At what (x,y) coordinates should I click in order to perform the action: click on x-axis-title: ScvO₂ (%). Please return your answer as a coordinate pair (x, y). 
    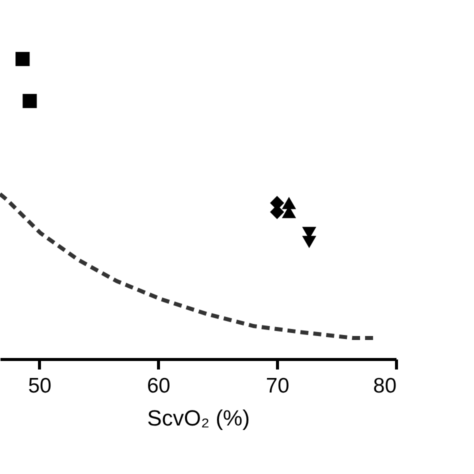
    Looking at the image, I should click on (198, 418).